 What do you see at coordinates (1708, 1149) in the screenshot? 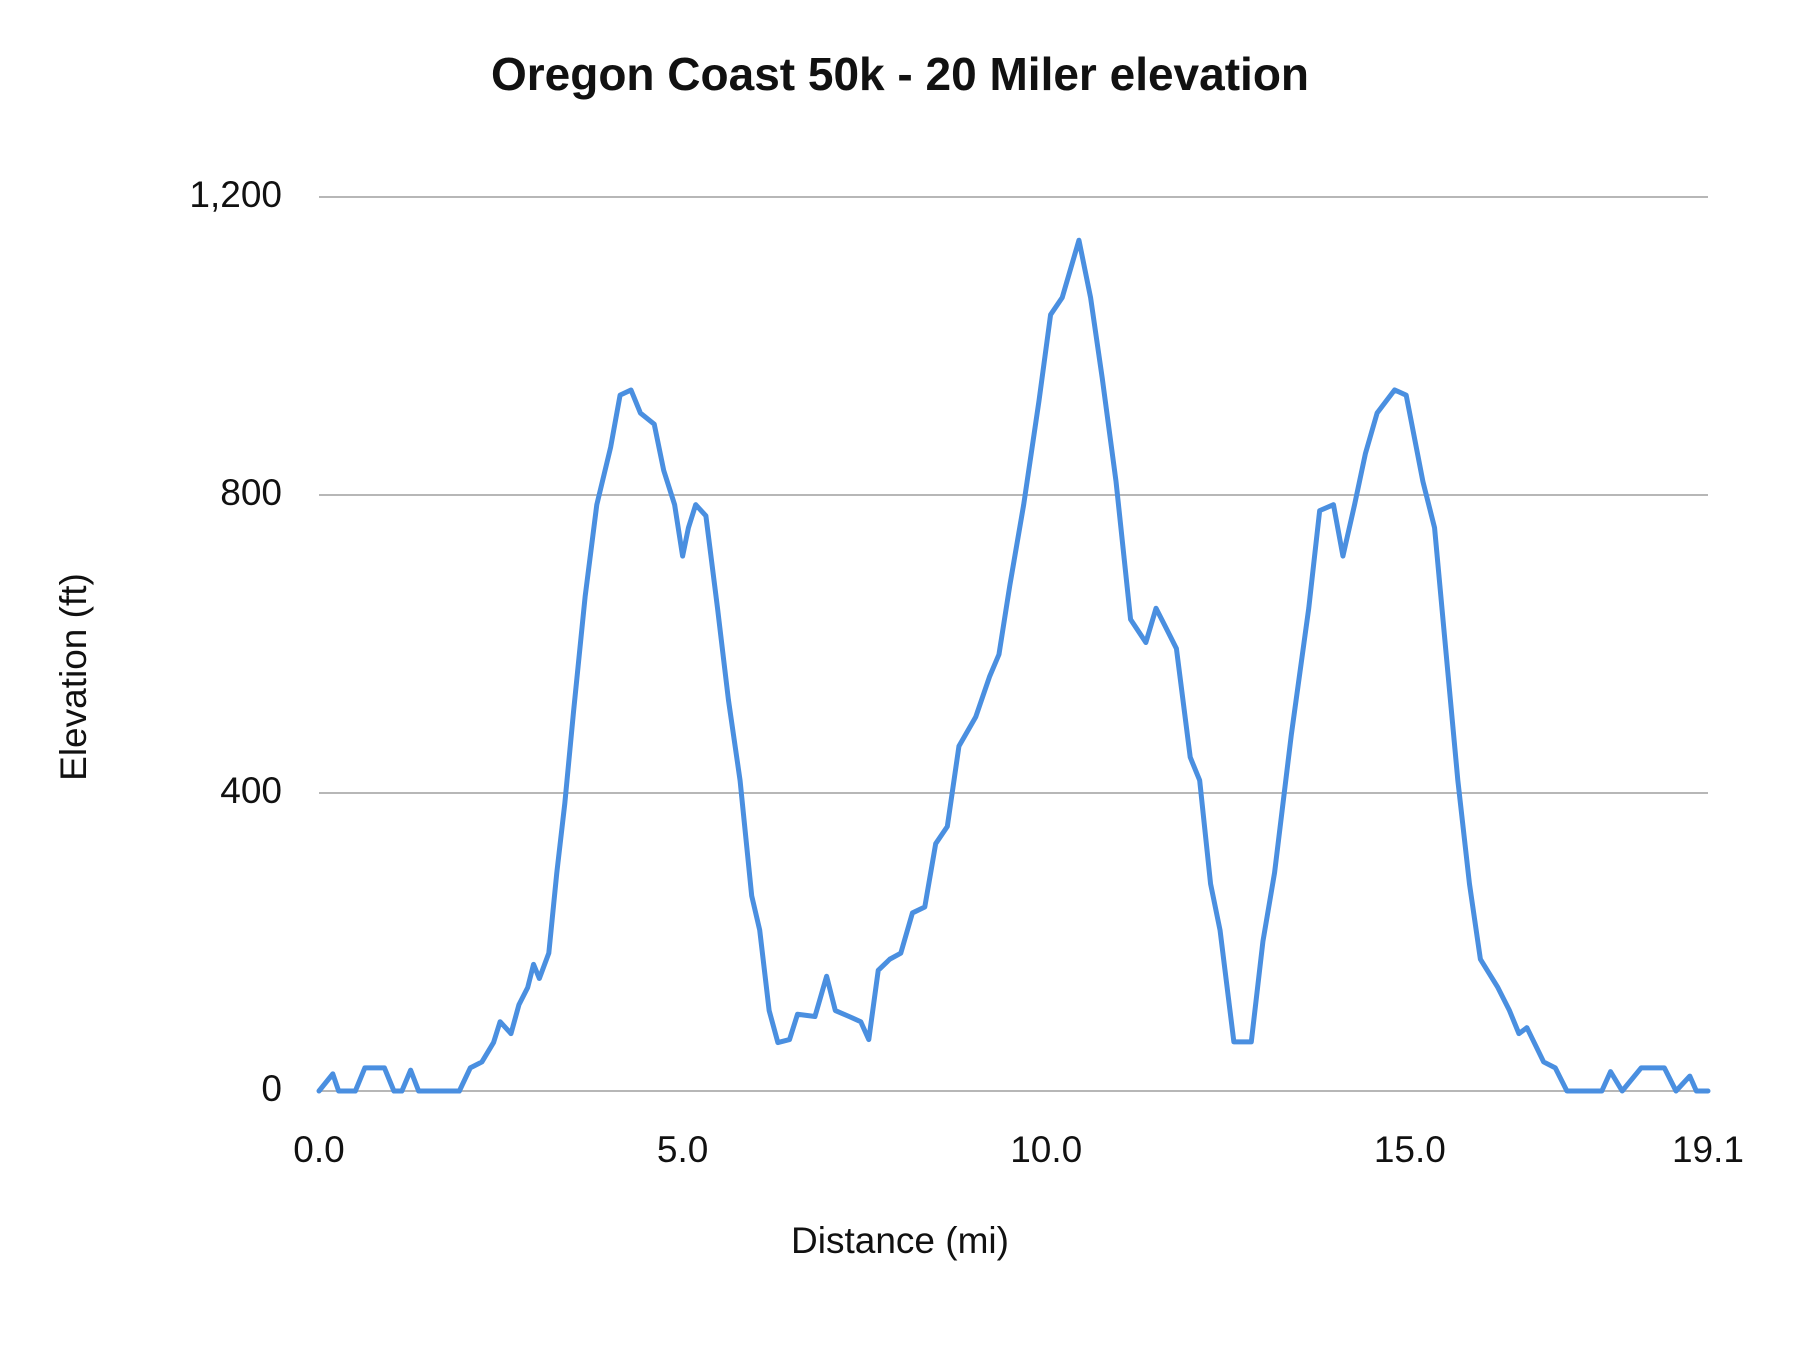
I see `x-tick-label: 19.1` at bounding box center [1708, 1149].